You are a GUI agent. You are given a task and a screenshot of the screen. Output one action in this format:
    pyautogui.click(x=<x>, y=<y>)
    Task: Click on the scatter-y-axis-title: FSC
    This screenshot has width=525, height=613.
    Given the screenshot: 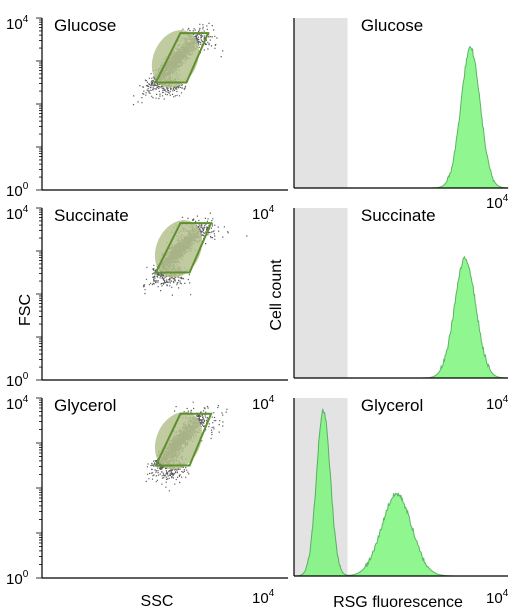 What is the action you would take?
    pyautogui.click(x=25, y=310)
    